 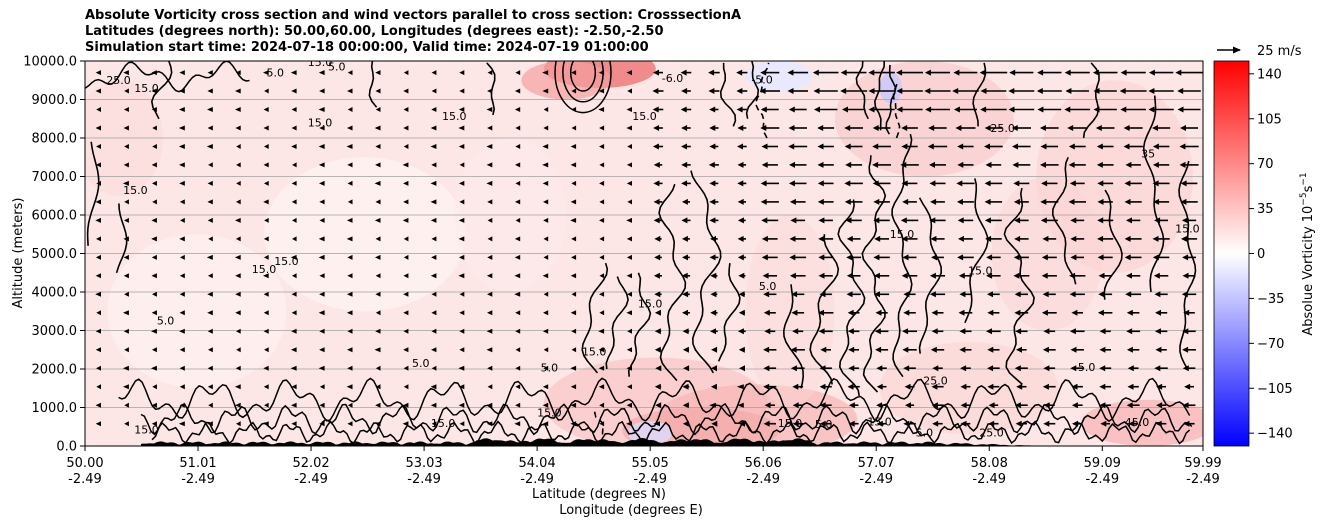 What do you see at coordinates (135, 190) in the screenshot?
I see `contour-label: 15.0` at bounding box center [135, 190].